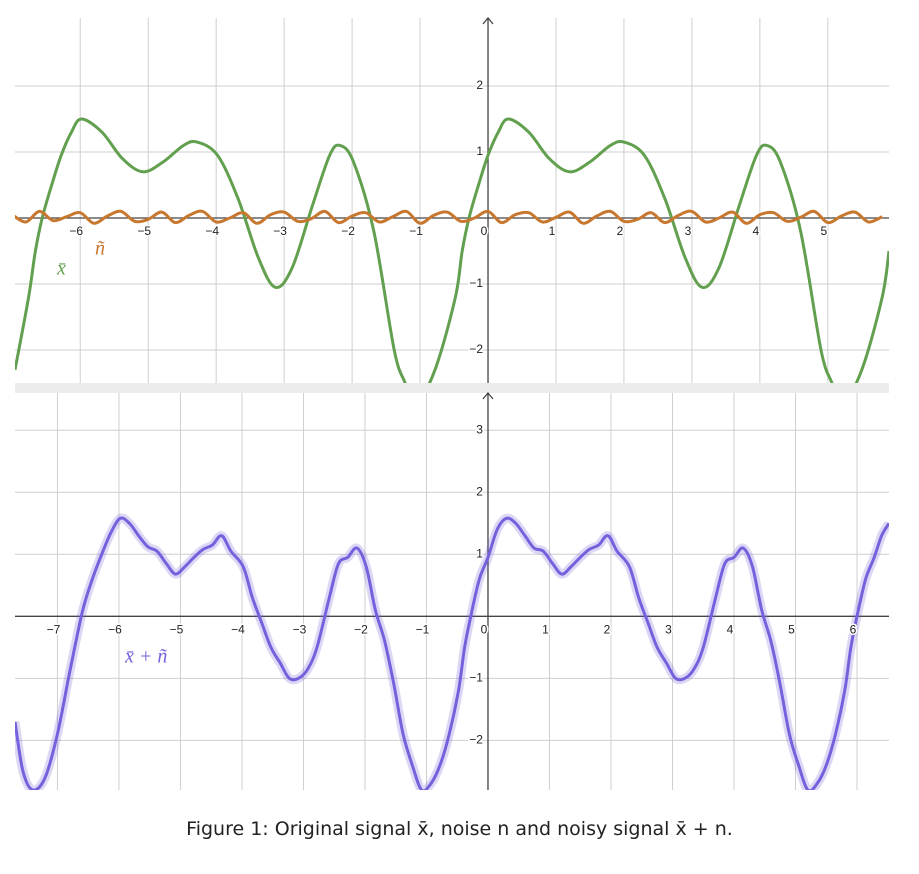 Image resolution: width=919 pixels, height=874 pixels. What do you see at coordinates (145, 657) in the screenshot?
I see `series-label: x̄ + ñ` at bounding box center [145, 657].